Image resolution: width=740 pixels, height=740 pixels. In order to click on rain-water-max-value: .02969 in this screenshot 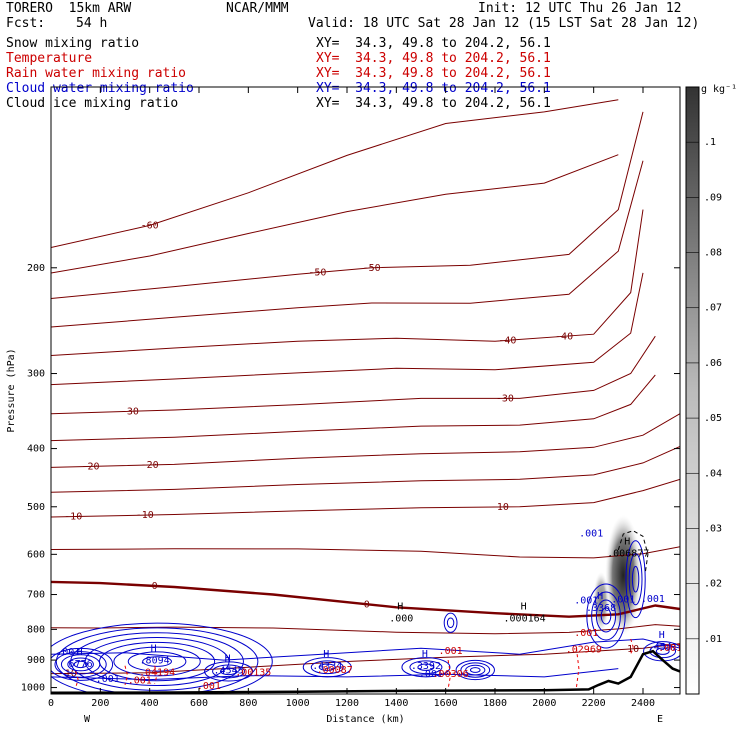, I will do `click(584, 650)`.